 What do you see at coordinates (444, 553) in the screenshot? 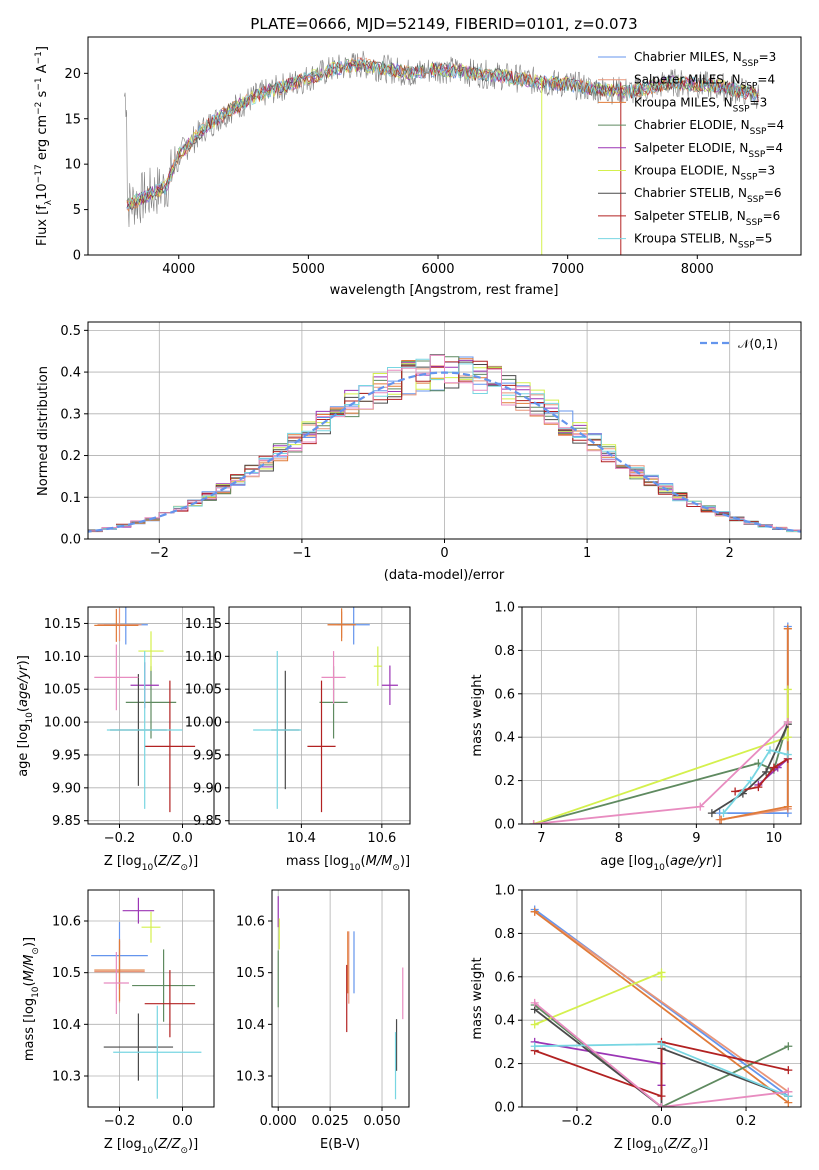
I see `x-tick-label: 0` at bounding box center [444, 553].